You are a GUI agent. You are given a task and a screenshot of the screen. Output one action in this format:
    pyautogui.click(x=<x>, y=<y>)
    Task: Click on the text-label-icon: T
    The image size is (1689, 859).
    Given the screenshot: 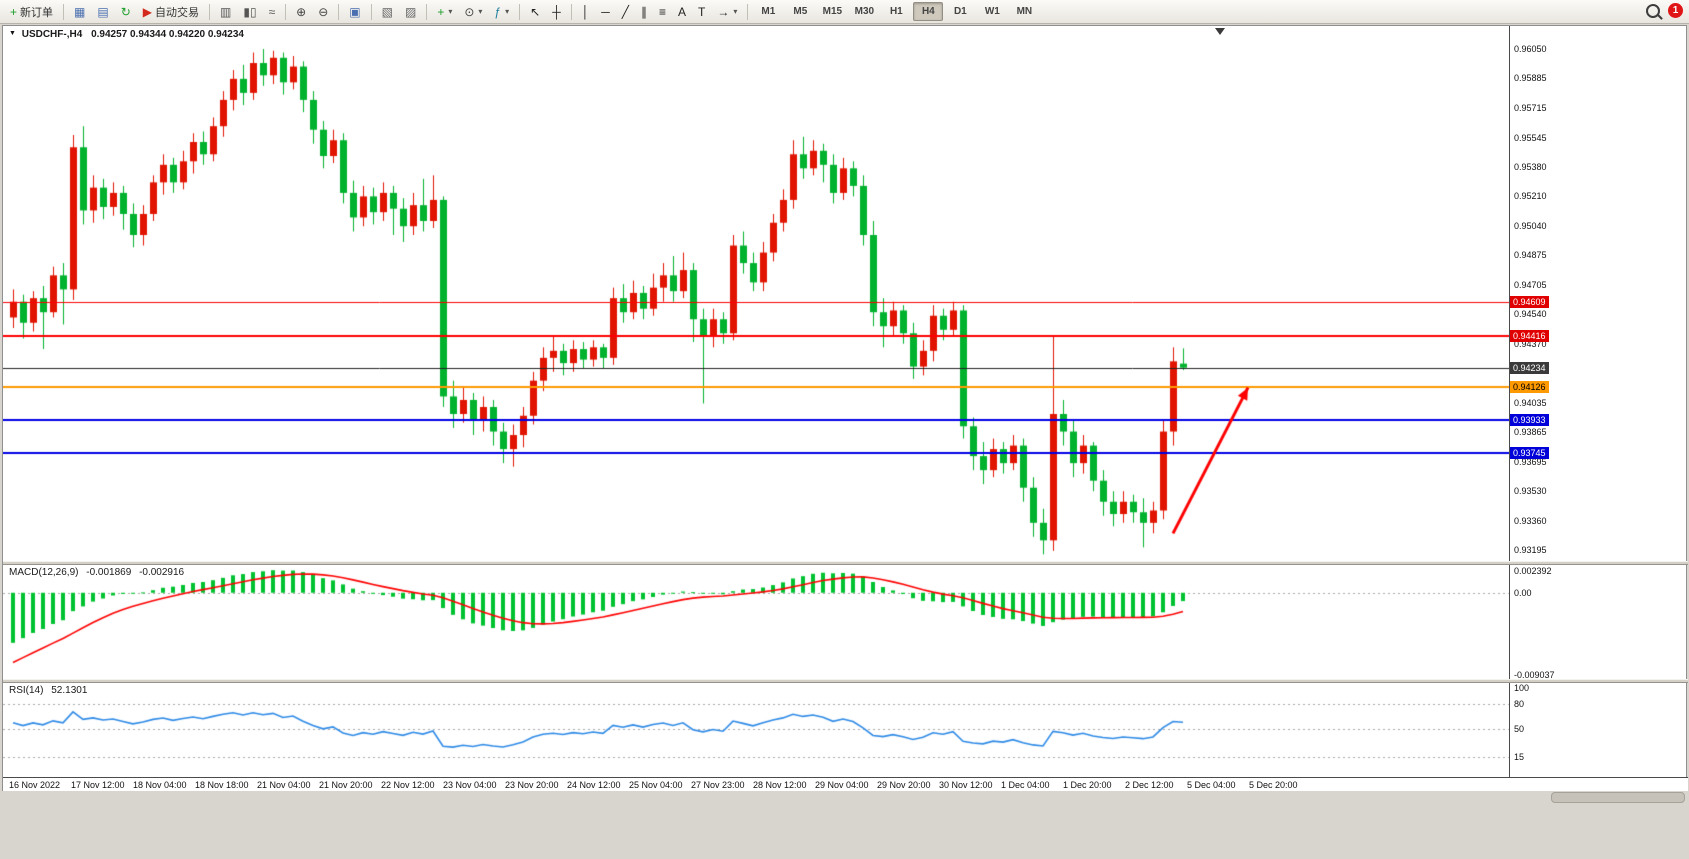 What is the action you would take?
    pyautogui.click(x=701, y=11)
    